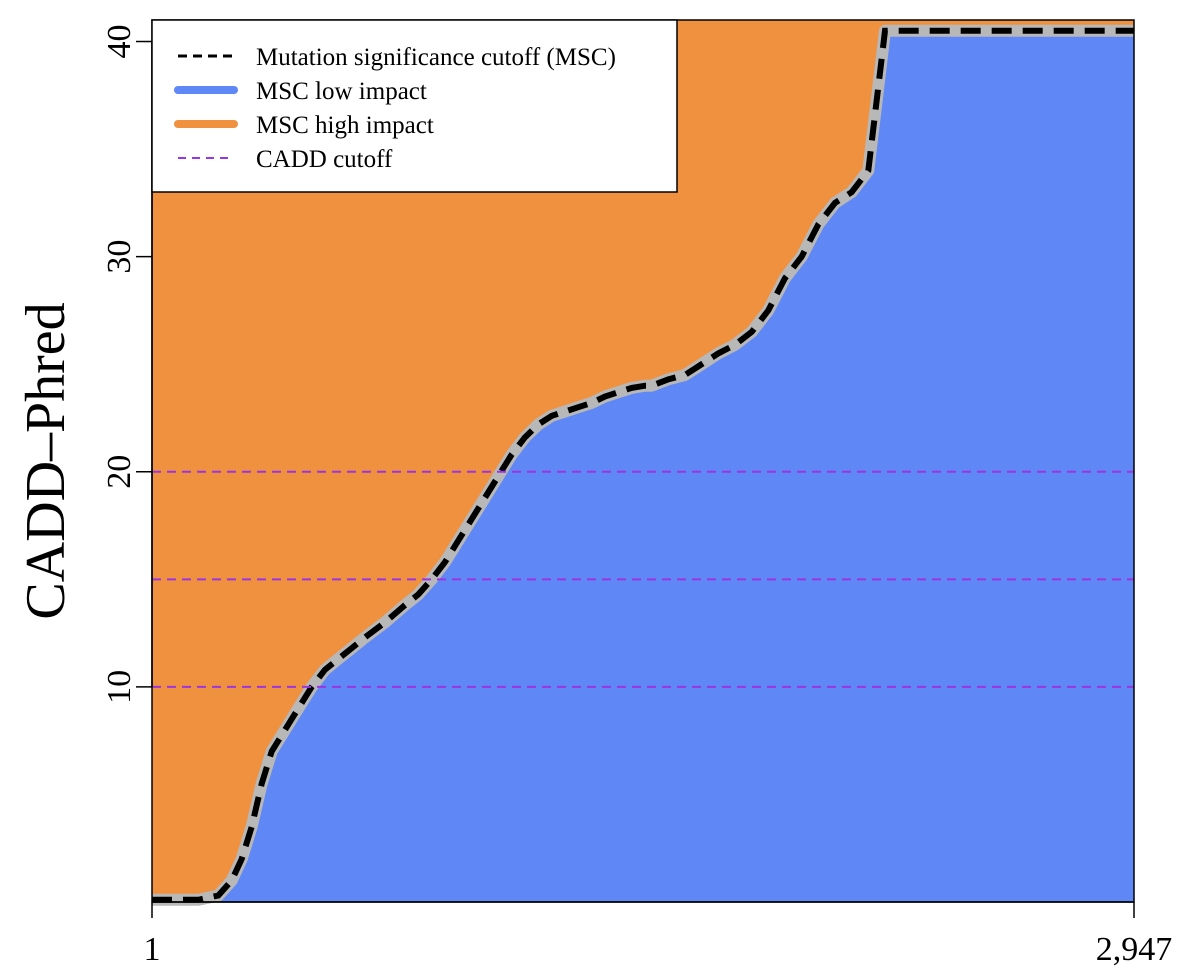 The image size is (1200, 976). I want to click on x-tick-label-1: 2,947, so click(1134, 949).